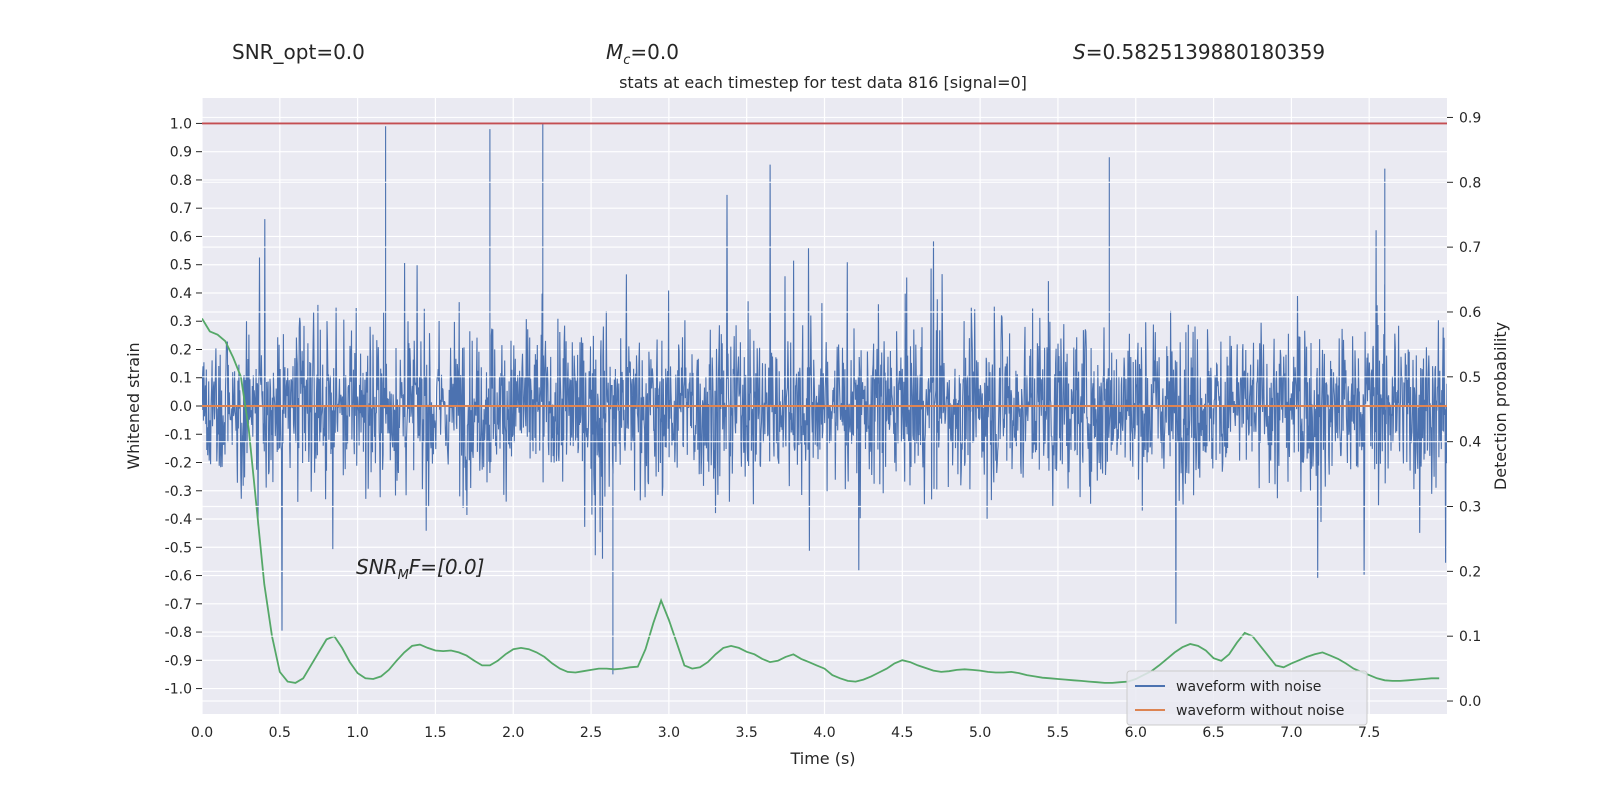  Describe the element at coordinates (181, 181) in the screenshot. I see `y-tick-label: 0.8` at that location.